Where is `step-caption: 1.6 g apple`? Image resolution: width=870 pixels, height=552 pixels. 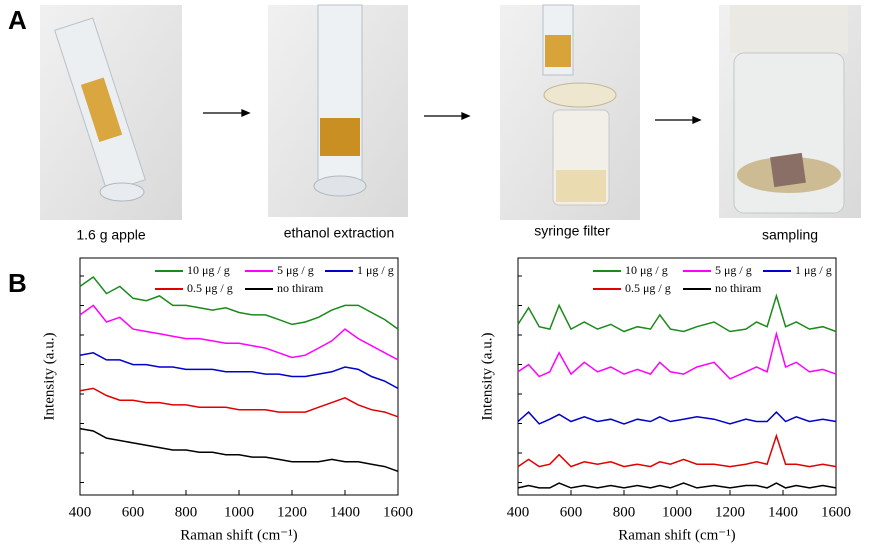 step-caption: 1.6 g apple is located at coordinates (110, 235).